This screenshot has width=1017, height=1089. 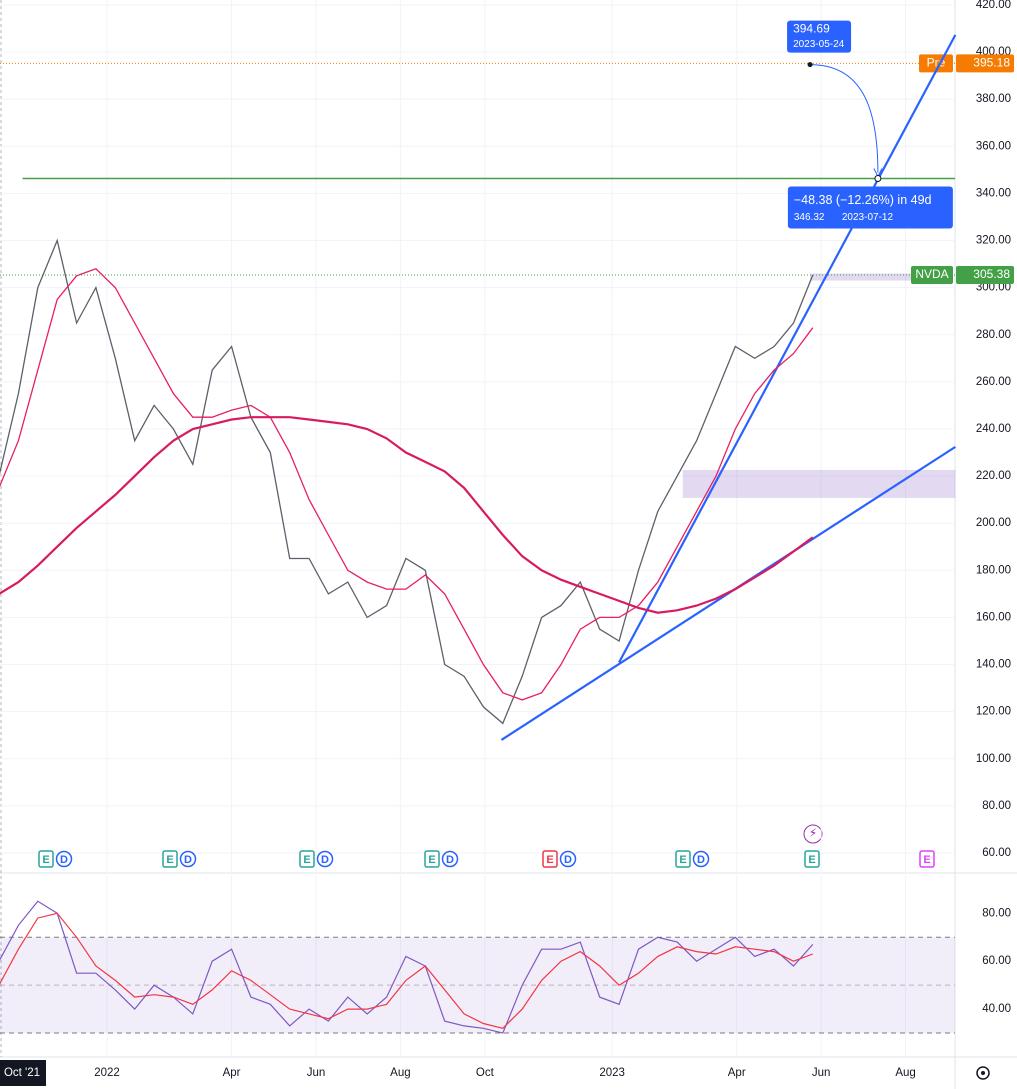 I want to click on x-tick-label: 2022, so click(x=107, y=1073).